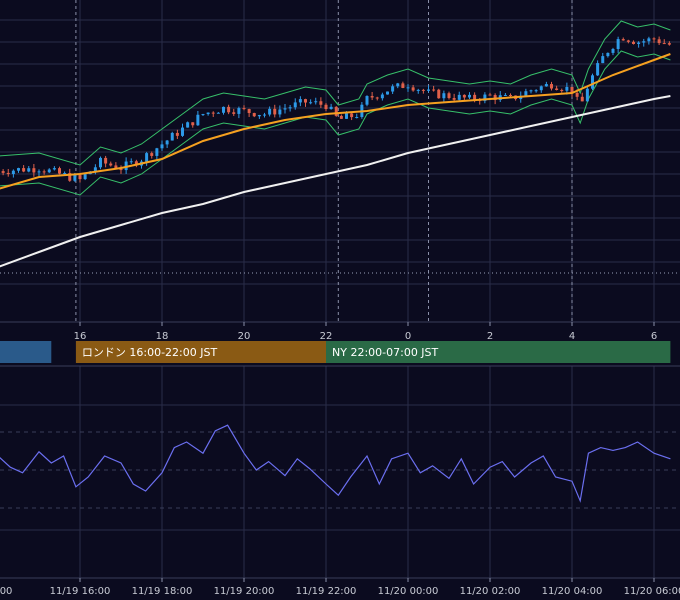  I want to click on oscillator-panel, so click(335, 463).